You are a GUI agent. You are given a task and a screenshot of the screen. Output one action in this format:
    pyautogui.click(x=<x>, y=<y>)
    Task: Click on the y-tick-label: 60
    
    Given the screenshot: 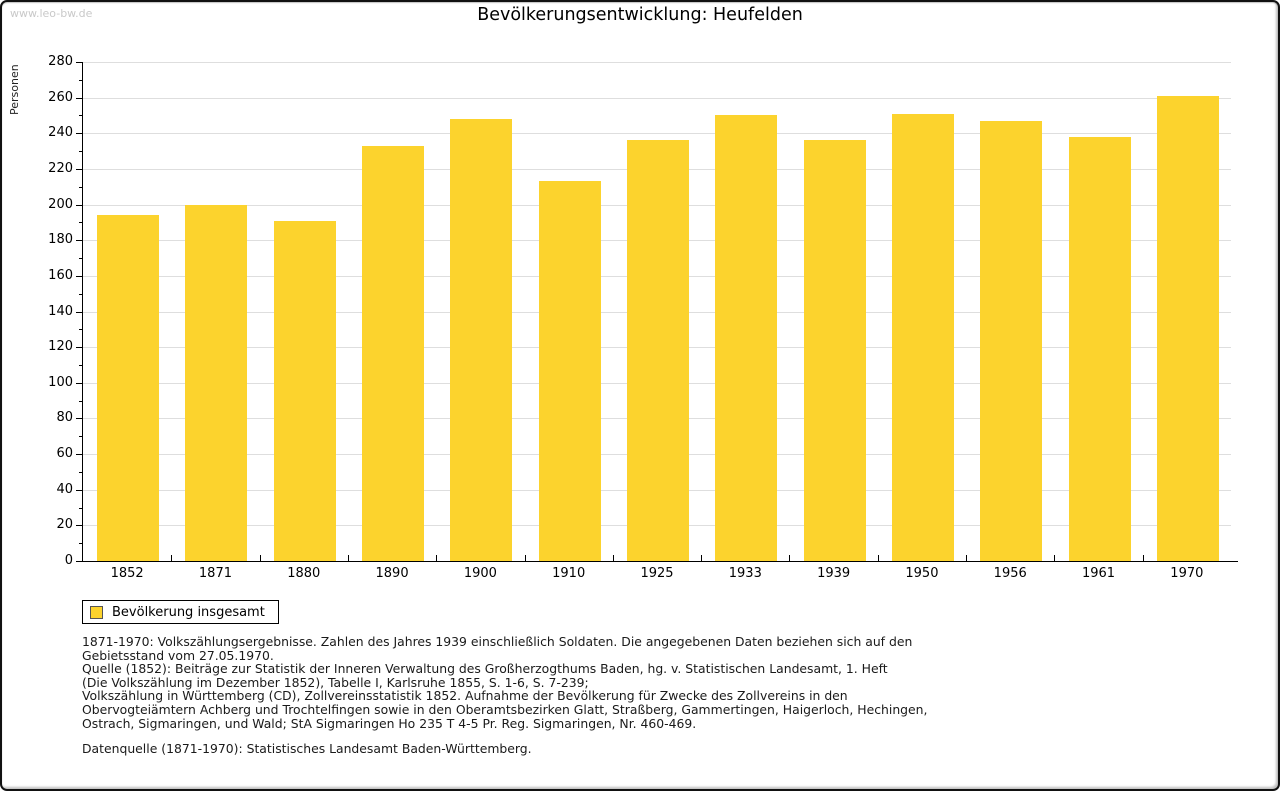 What is the action you would take?
    pyautogui.click(x=64, y=454)
    